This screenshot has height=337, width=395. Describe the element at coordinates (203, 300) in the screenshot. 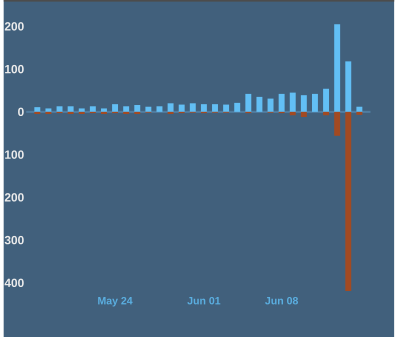

I see `x-tick-label: Jun 01` at that location.